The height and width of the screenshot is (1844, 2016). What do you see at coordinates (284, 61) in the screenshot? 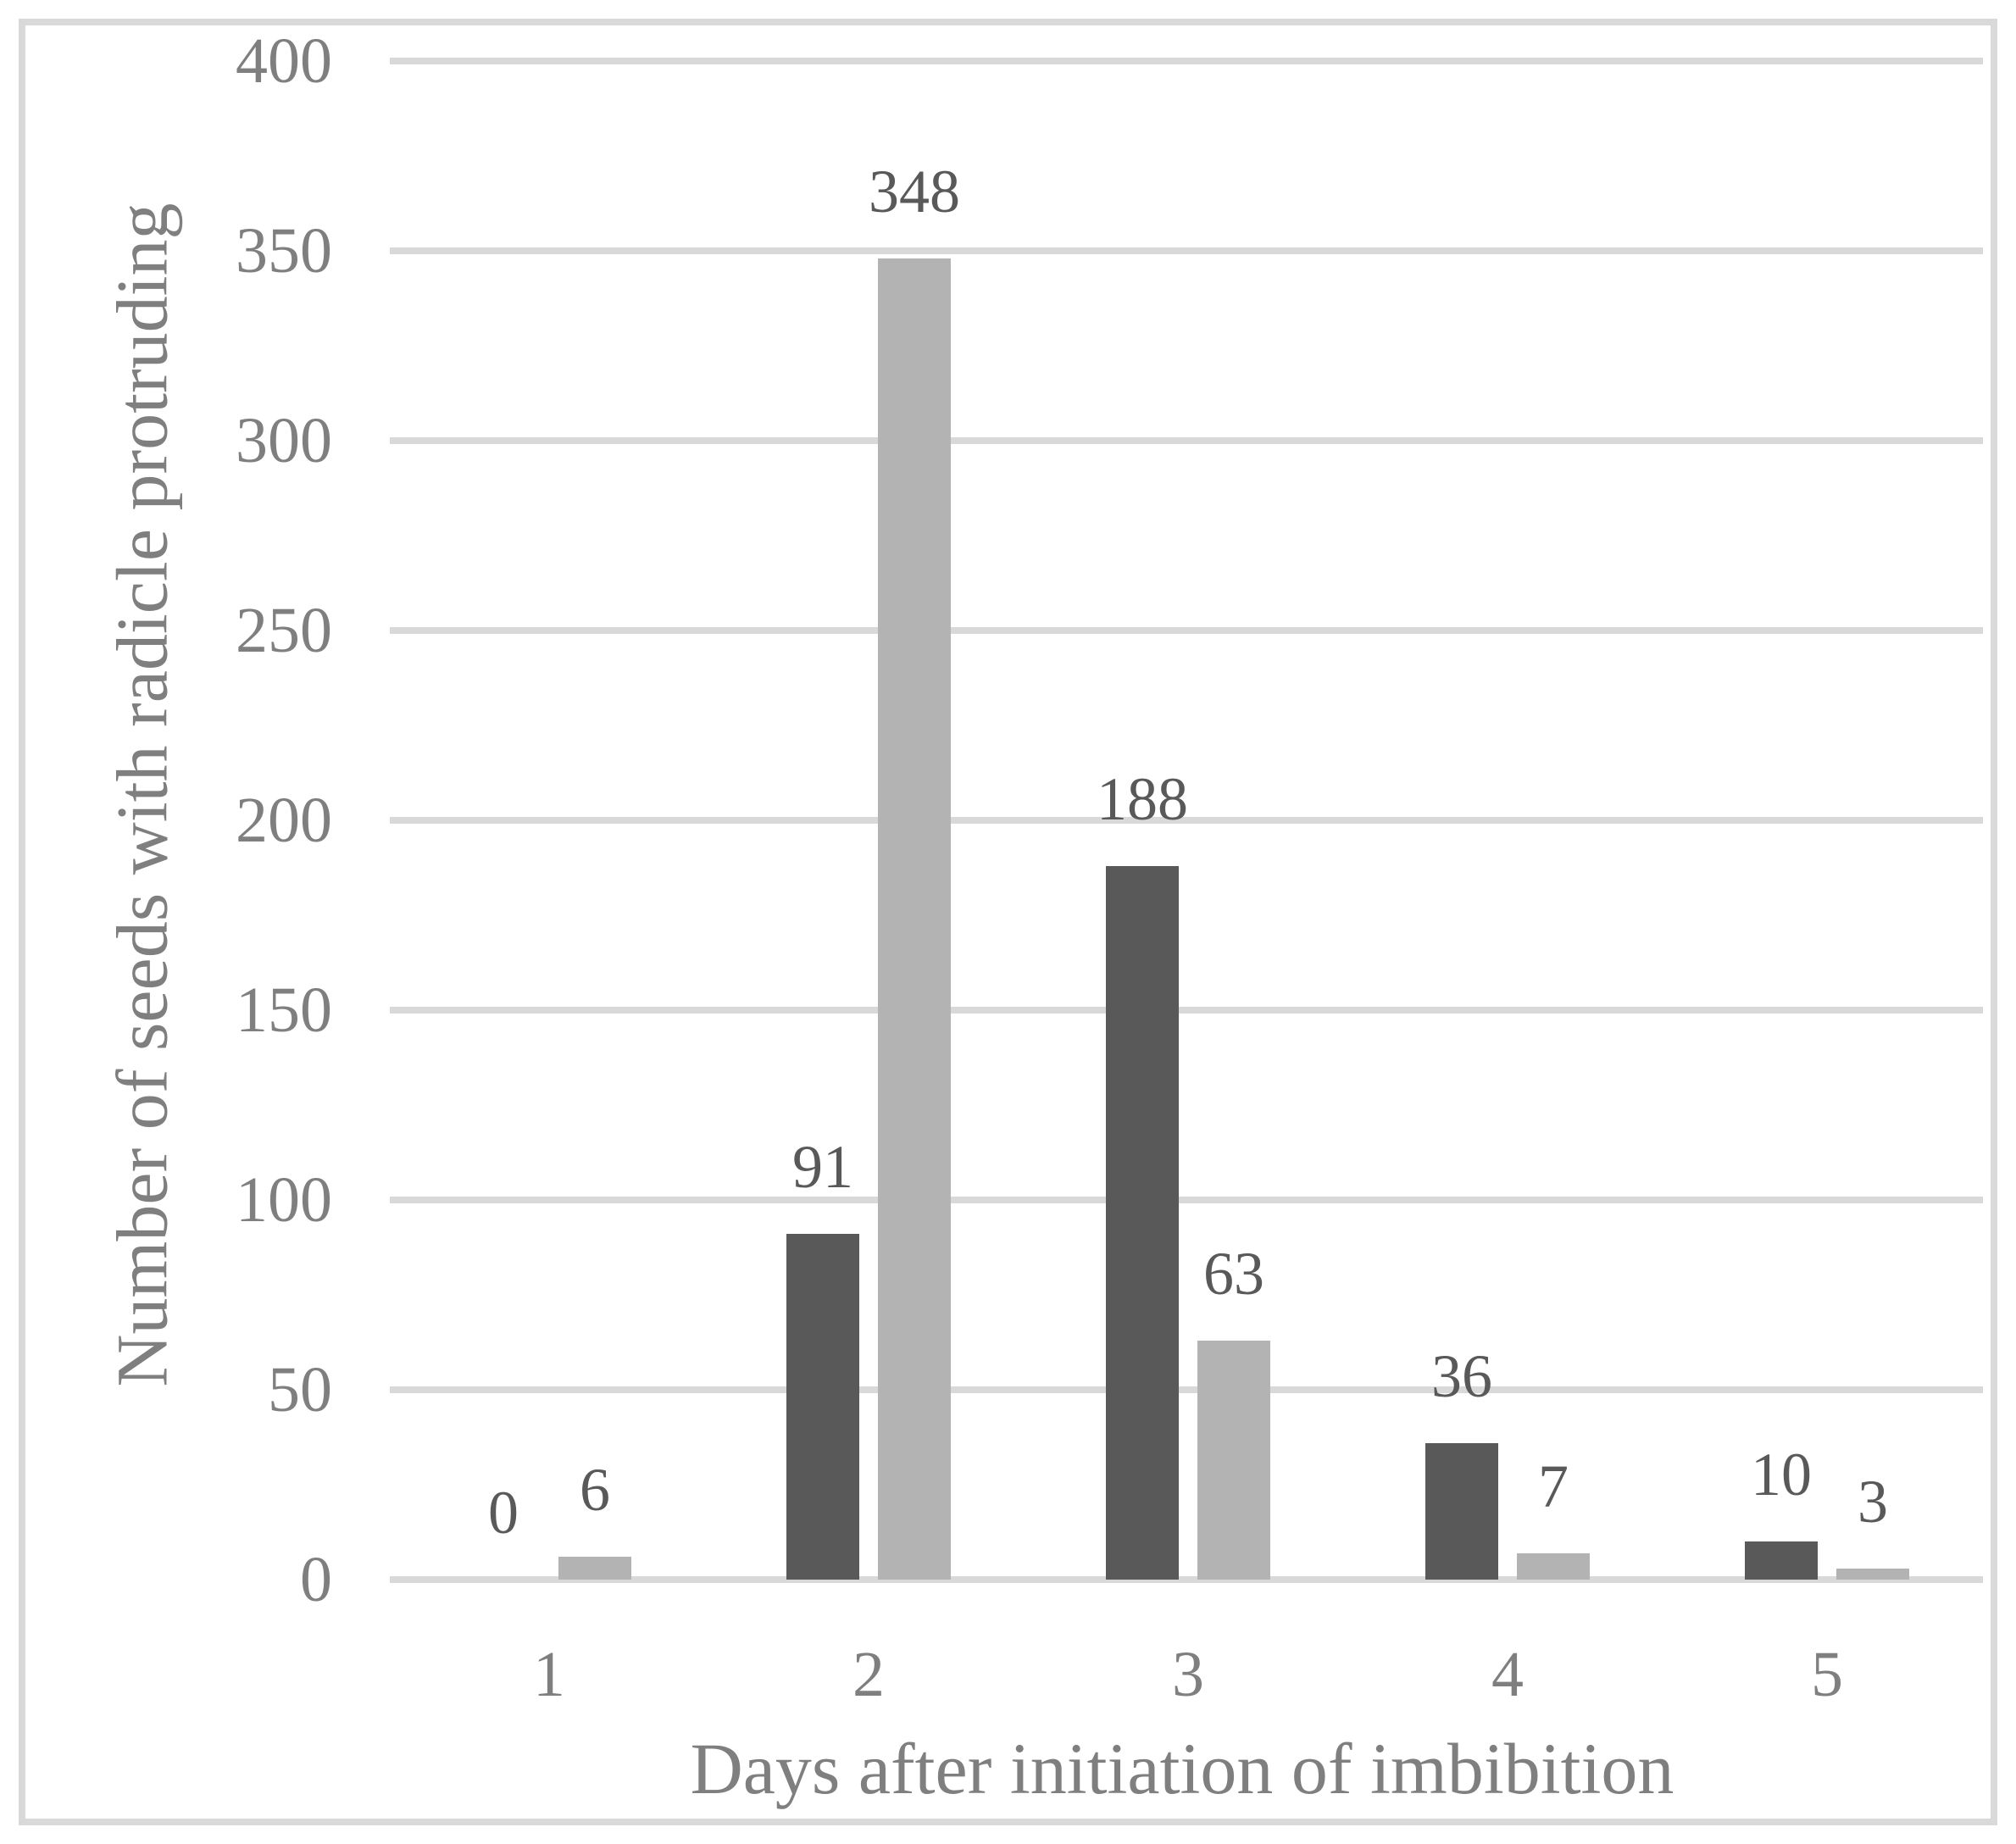
I see `y-tick-label-400: 400` at bounding box center [284, 61].